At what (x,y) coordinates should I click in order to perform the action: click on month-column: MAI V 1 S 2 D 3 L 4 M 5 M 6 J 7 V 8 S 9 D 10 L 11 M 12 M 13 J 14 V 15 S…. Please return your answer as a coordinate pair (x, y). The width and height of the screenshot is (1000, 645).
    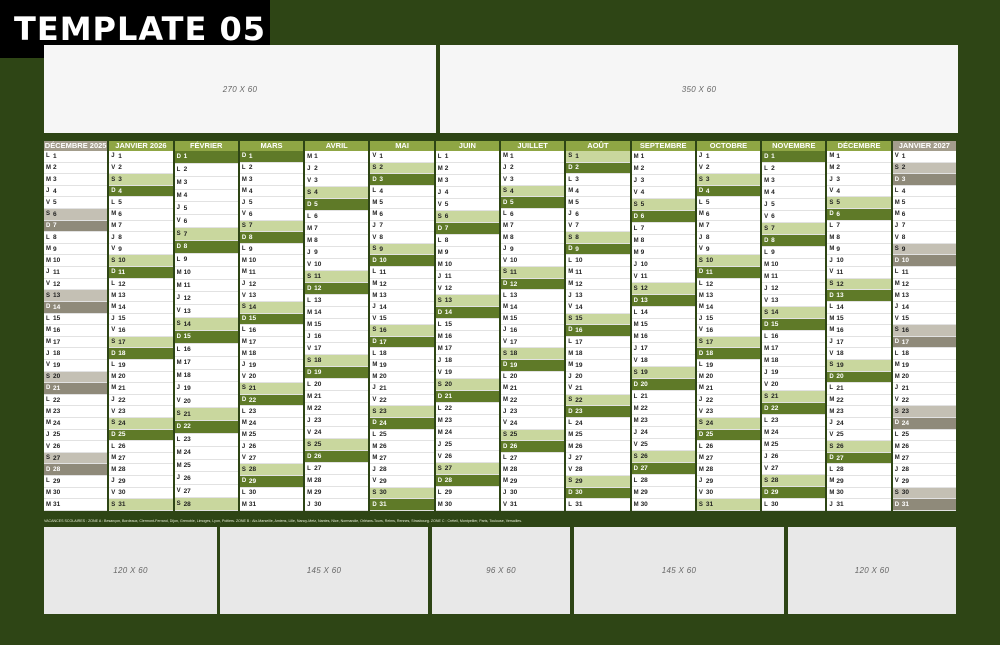
    Looking at the image, I should click on (402, 326).